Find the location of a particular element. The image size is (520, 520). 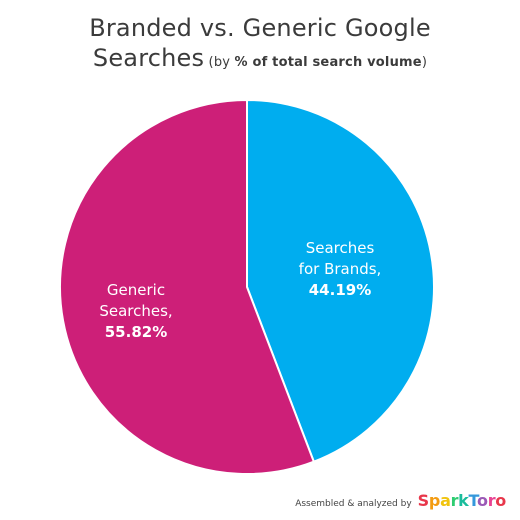

chart-subtitle: (by % of total search volume) is located at coordinates (315, 62).